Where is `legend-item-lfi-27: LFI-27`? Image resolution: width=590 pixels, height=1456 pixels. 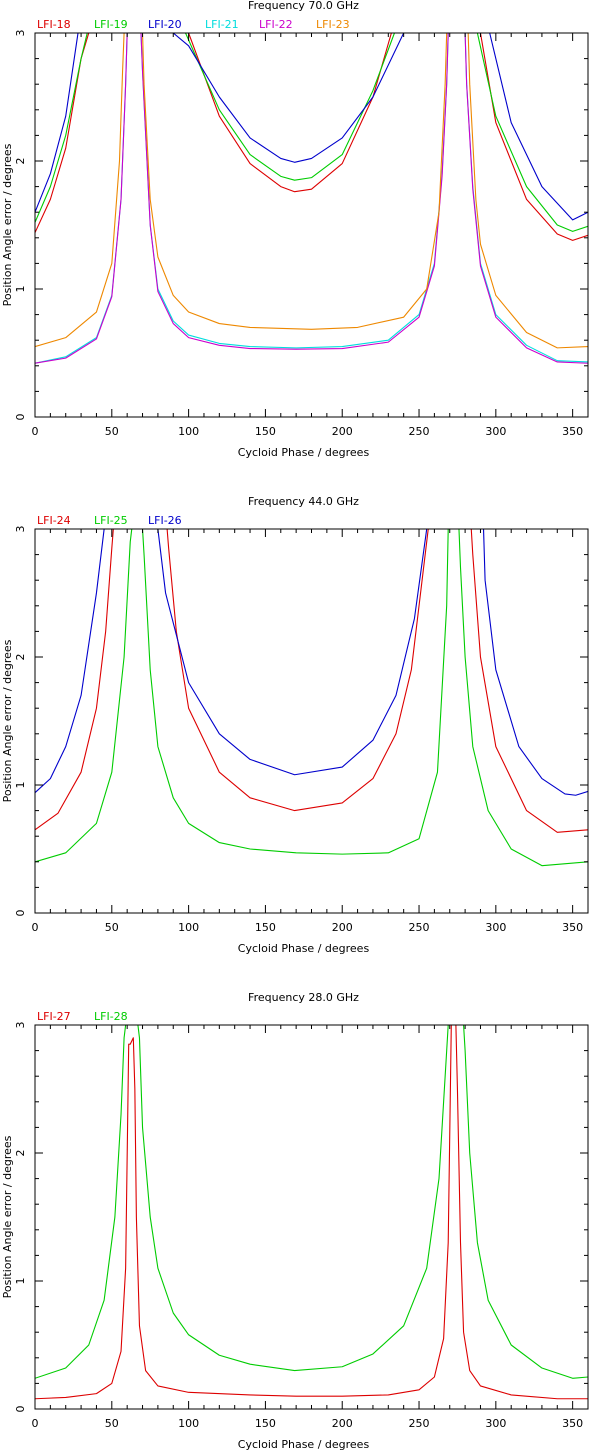 legend-item-lfi-27: LFI-27 is located at coordinates (54, 1016).